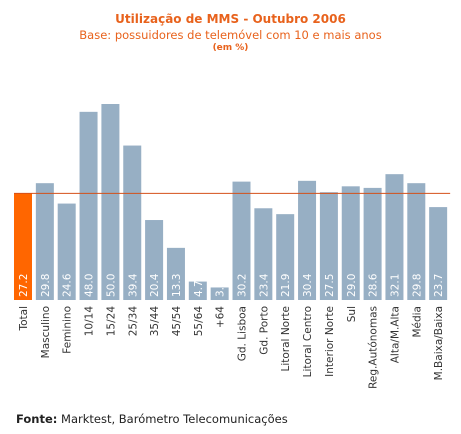 The width and height of the screenshot is (461, 434). What do you see at coordinates (395, 285) in the screenshot?
I see `value-label-17: 32.1` at bounding box center [395, 285].